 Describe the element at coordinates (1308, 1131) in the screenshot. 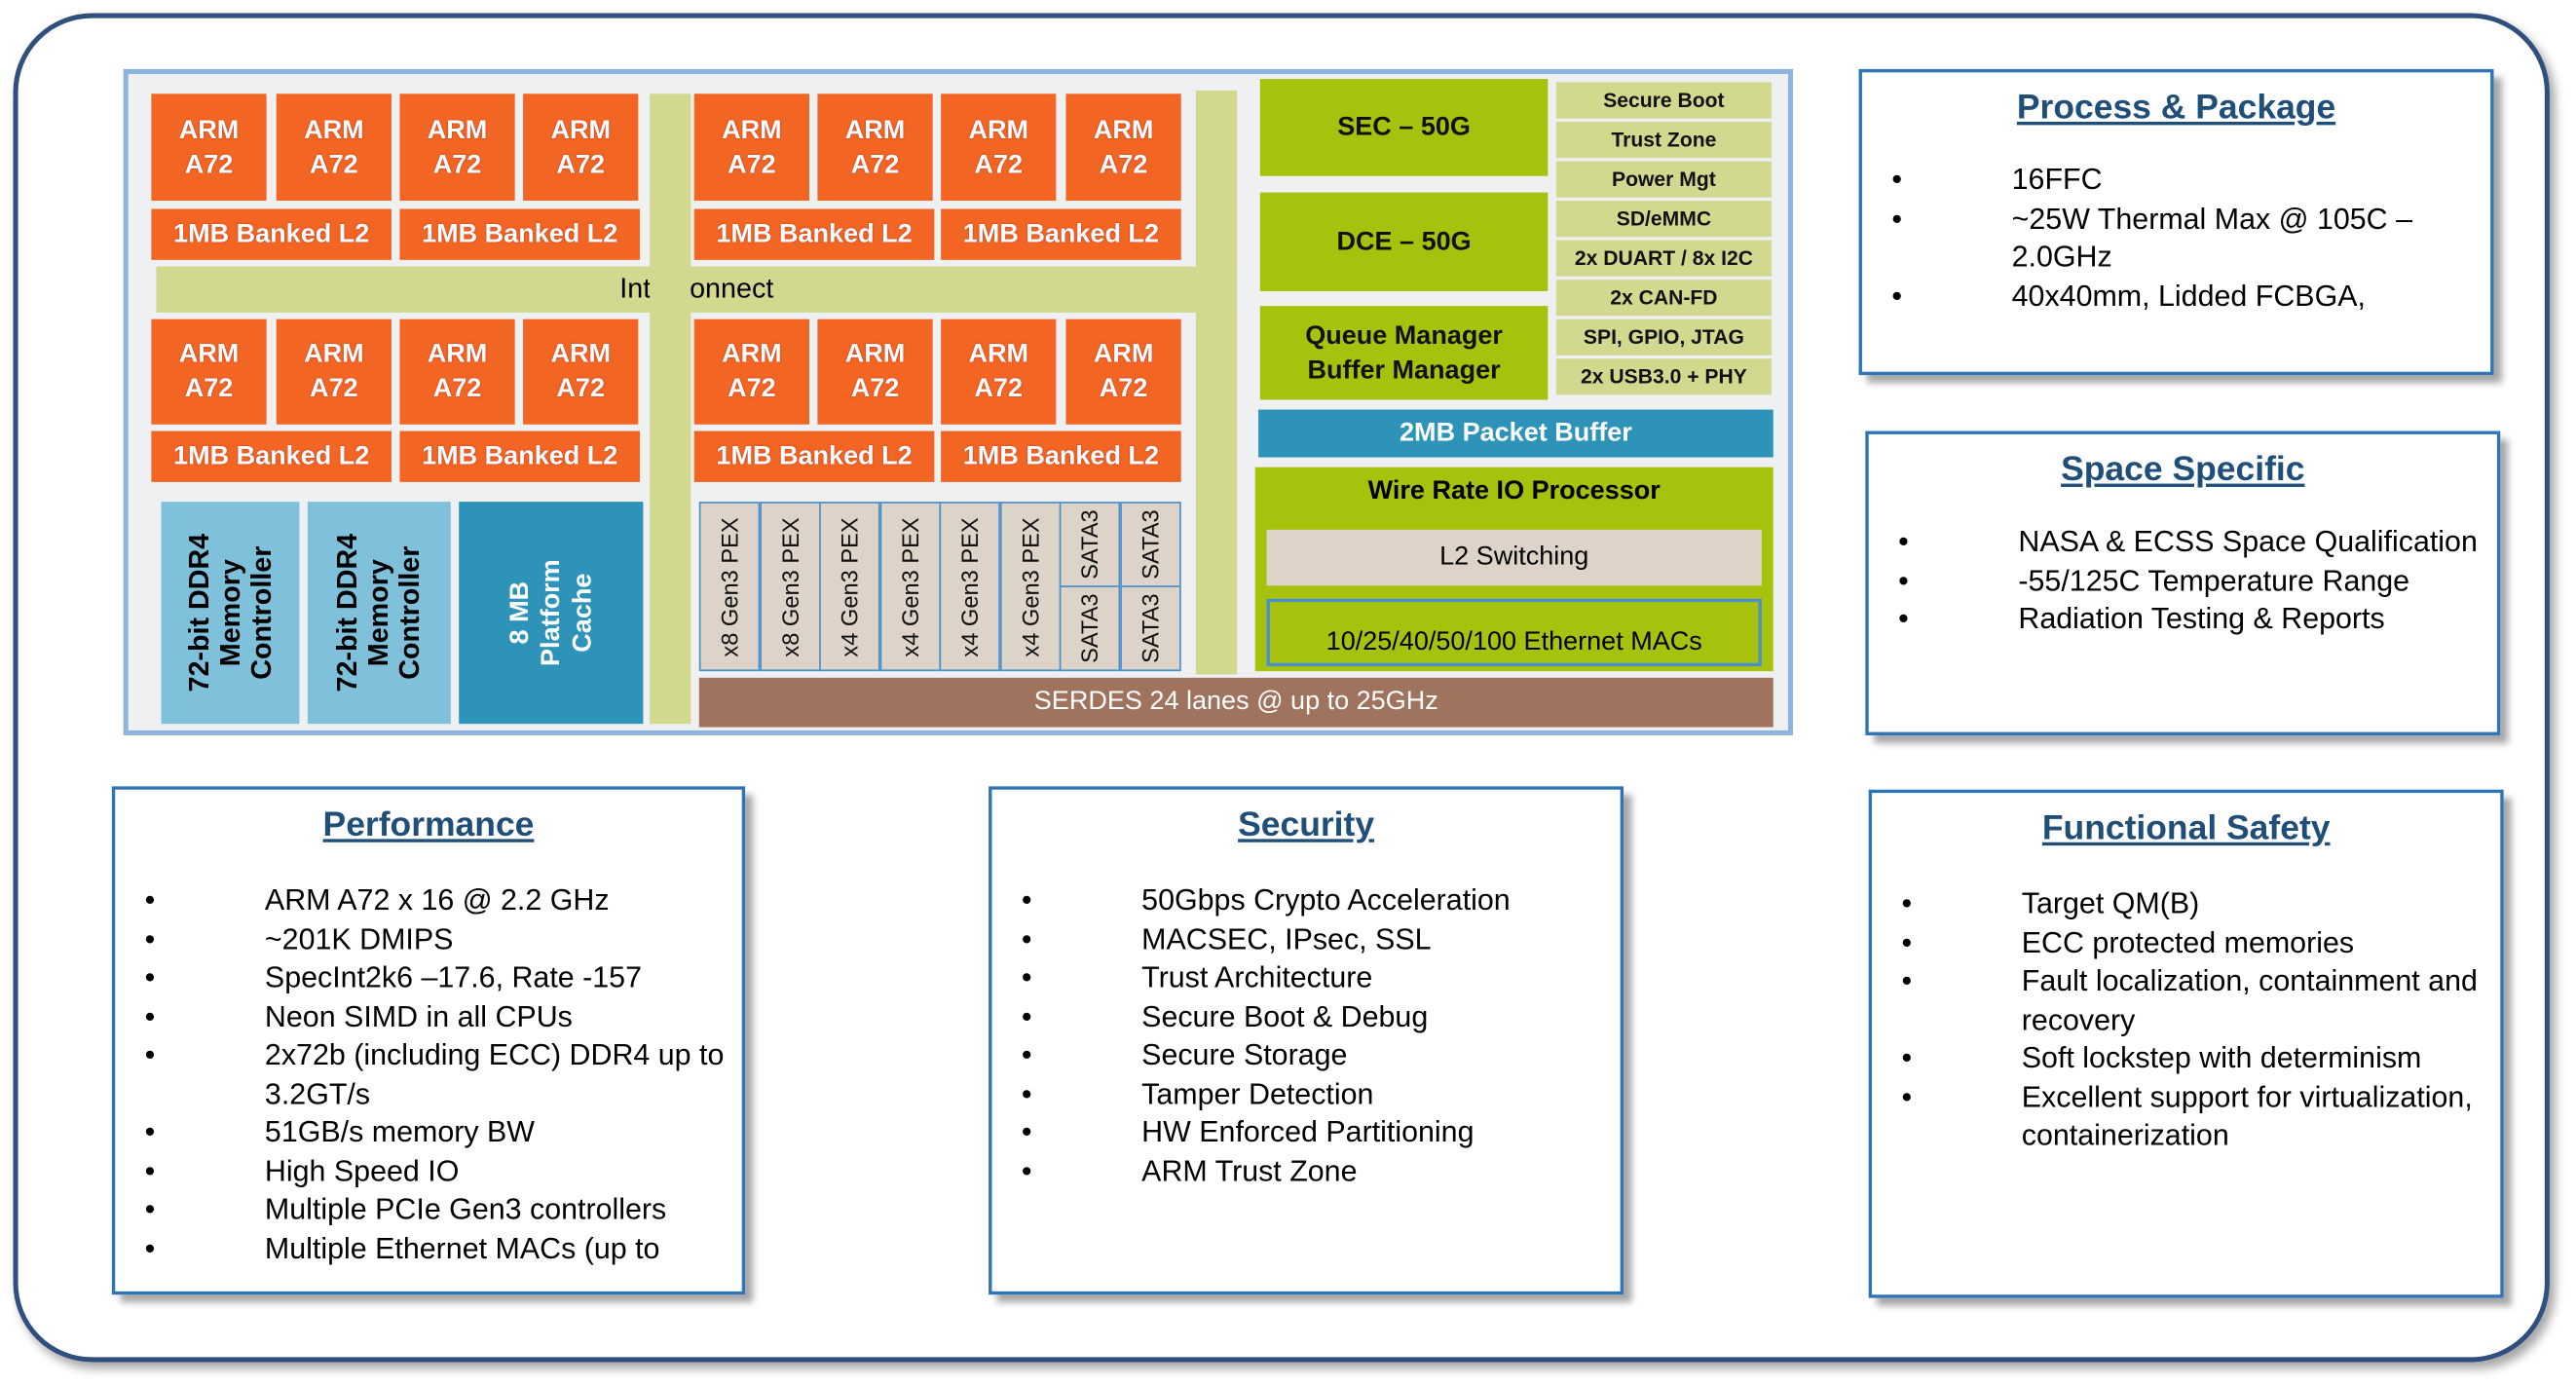

I see `list-item-text: HW Enforced Partitioning` at that location.